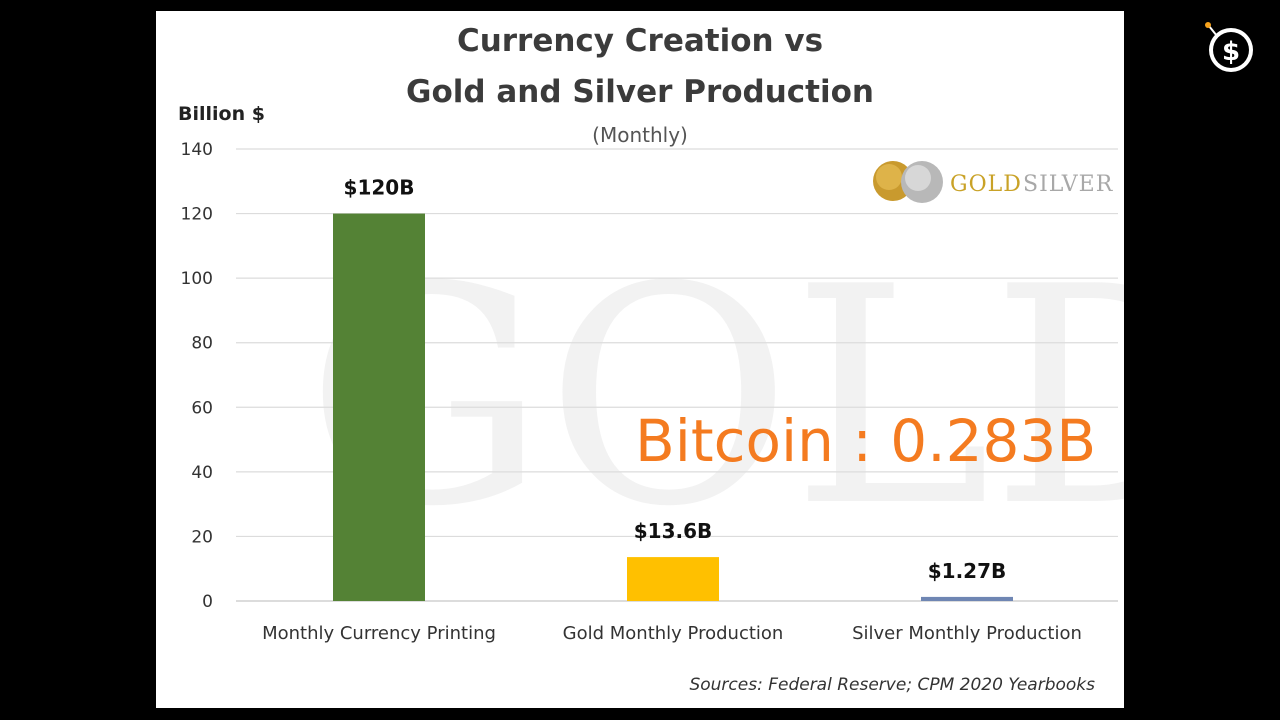 The image size is (1280, 720). I want to click on data-label: $1.27B, so click(967, 571).